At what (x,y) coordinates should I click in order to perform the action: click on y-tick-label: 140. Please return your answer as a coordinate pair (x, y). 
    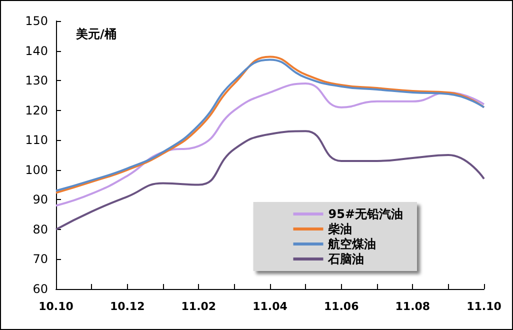
    Looking at the image, I should click on (36, 51).